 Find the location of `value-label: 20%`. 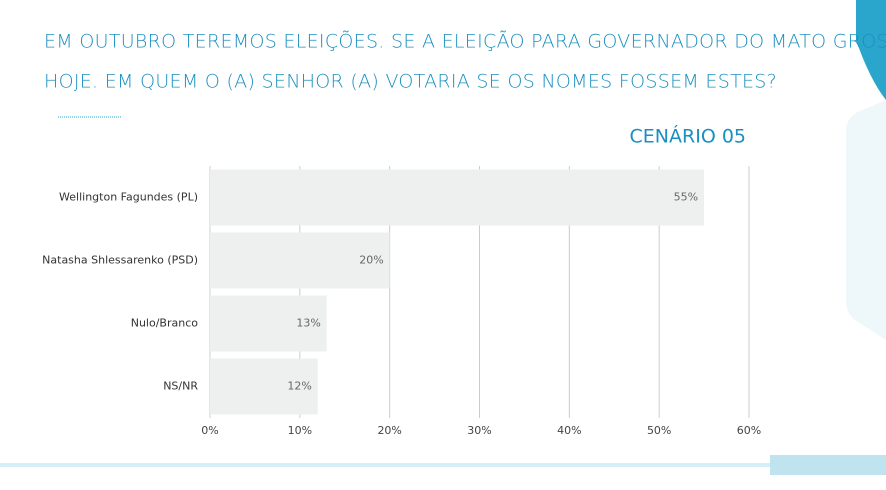

value-label: 20% is located at coordinates (371, 260).